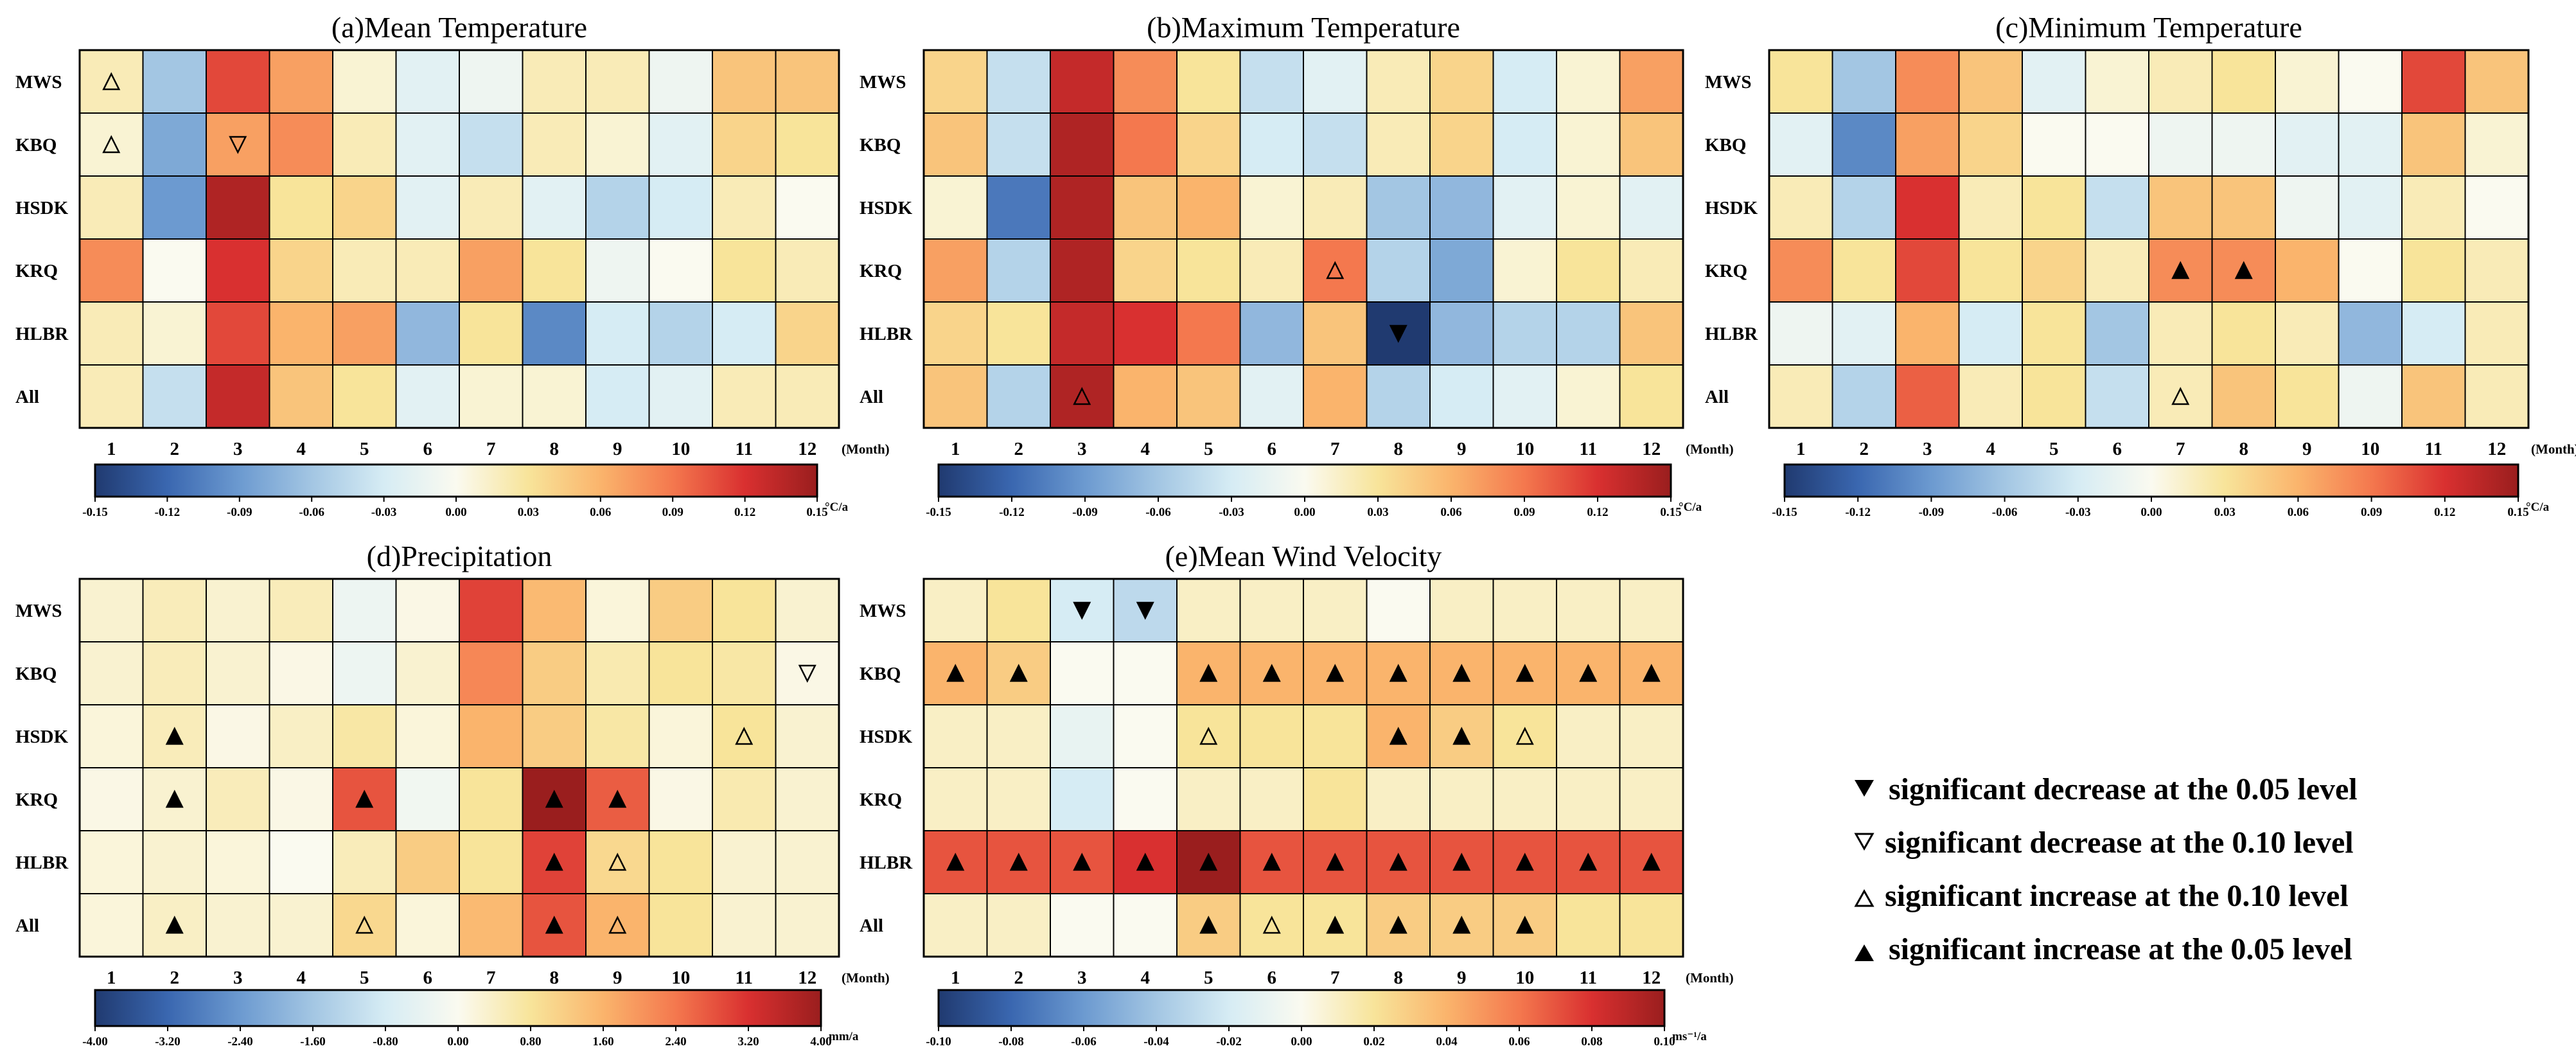  What do you see at coordinates (2307, 449) in the screenshot?
I see `column-label: 9` at bounding box center [2307, 449].